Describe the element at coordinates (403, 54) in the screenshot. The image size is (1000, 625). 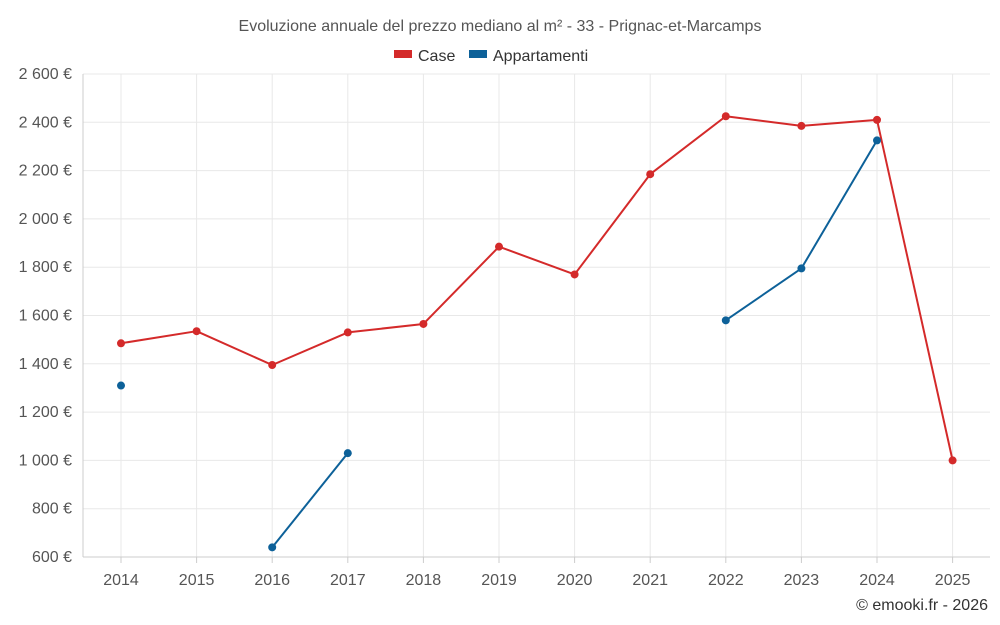
I see `legend-swatch-case` at that location.